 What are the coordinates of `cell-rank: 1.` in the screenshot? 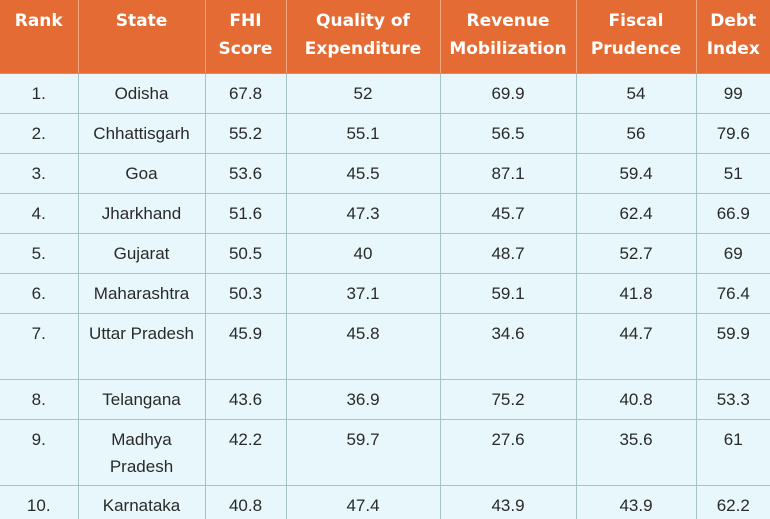 It's located at (39, 93).